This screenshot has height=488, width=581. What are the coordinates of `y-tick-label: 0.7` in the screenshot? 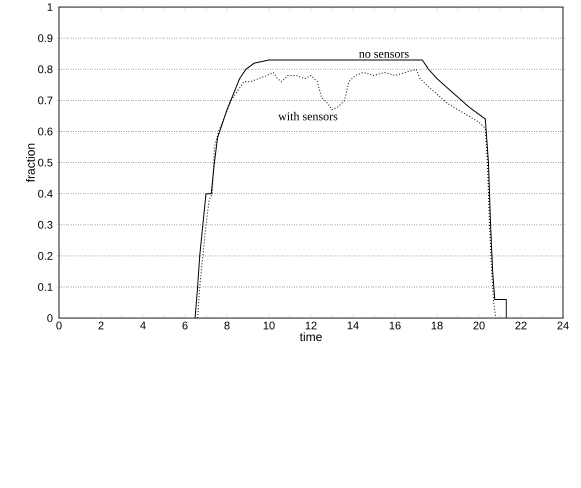 It's located at (45, 100).